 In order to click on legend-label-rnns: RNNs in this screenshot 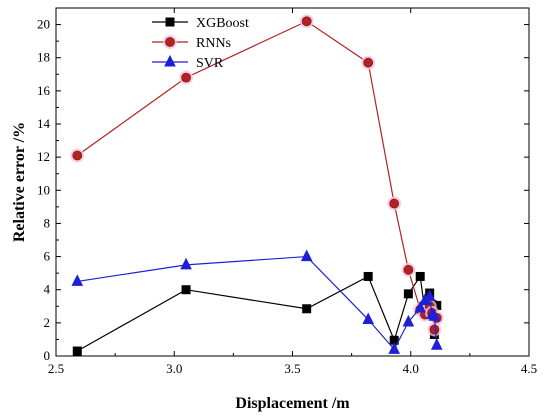, I will do `click(213, 43)`.